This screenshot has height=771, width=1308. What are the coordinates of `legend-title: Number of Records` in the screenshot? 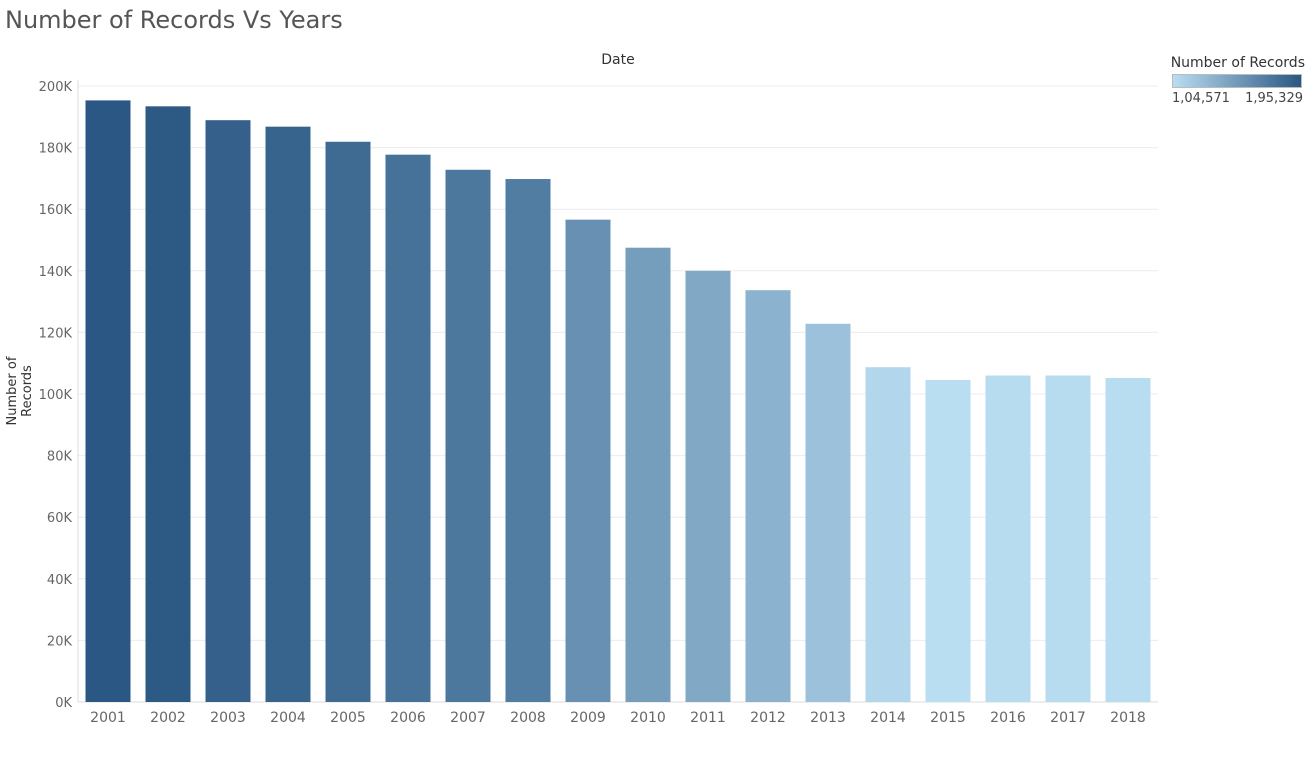 It's located at (1237, 63).